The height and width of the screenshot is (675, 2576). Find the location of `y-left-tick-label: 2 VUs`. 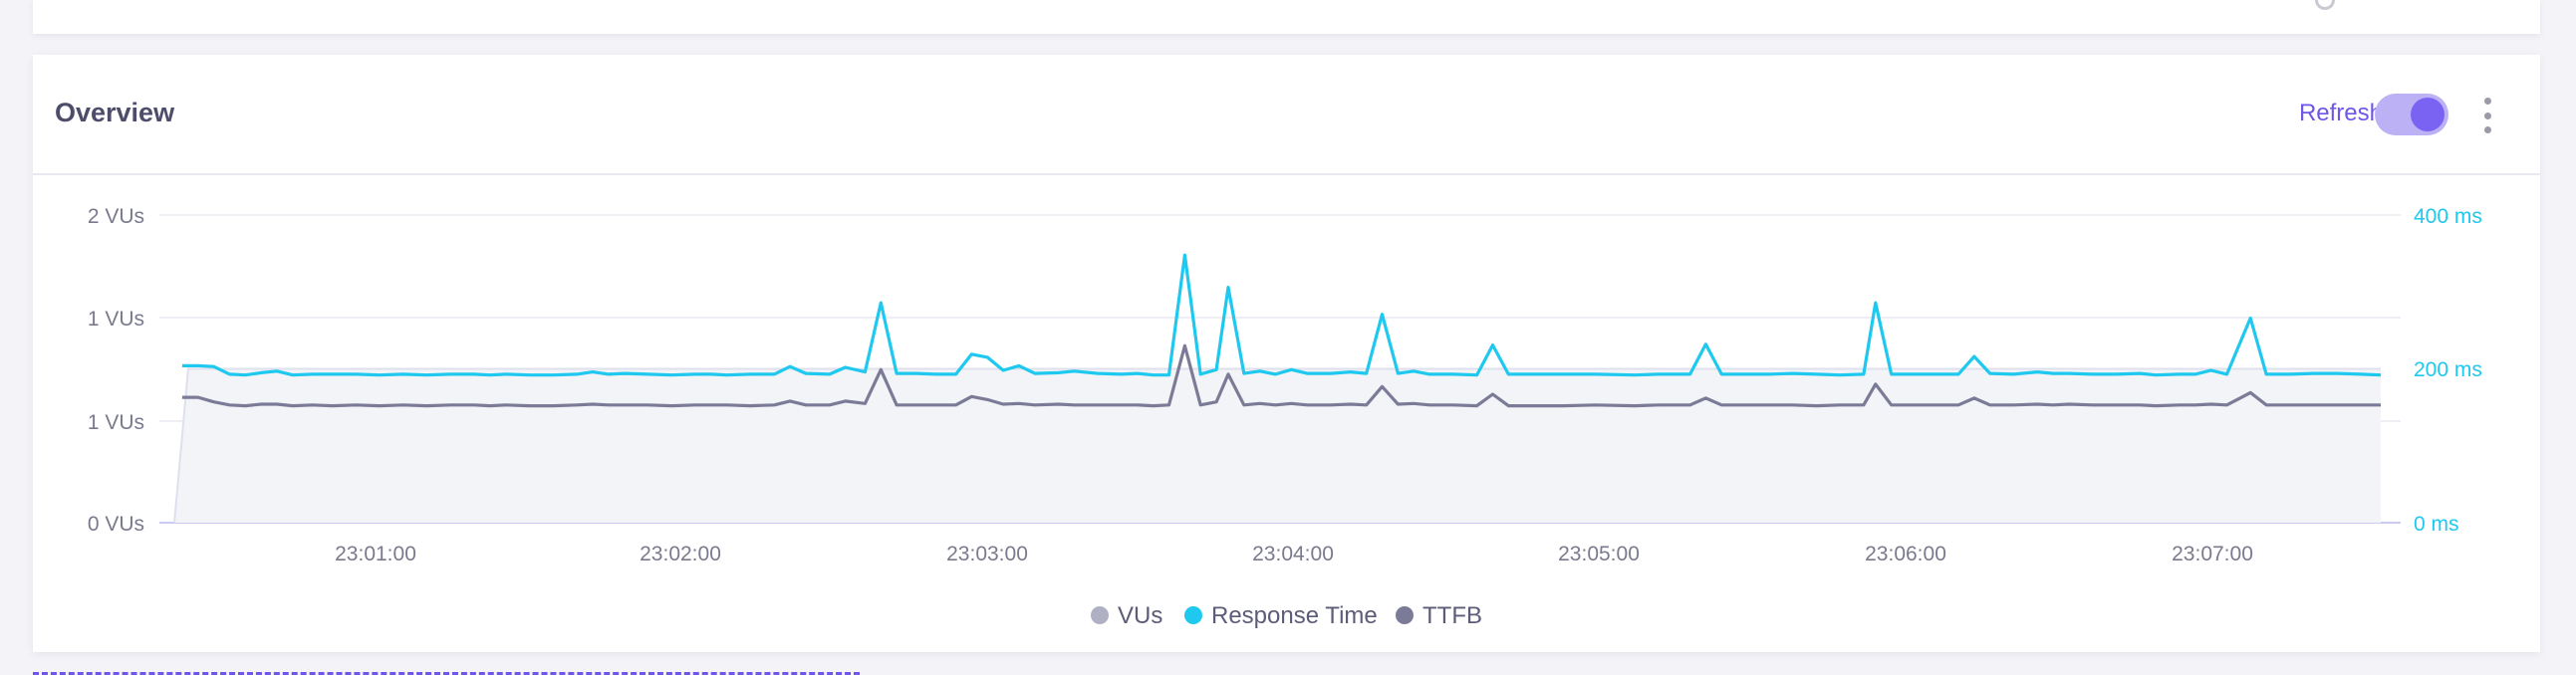

y-left-tick-label: 2 VUs is located at coordinates (116, 216).